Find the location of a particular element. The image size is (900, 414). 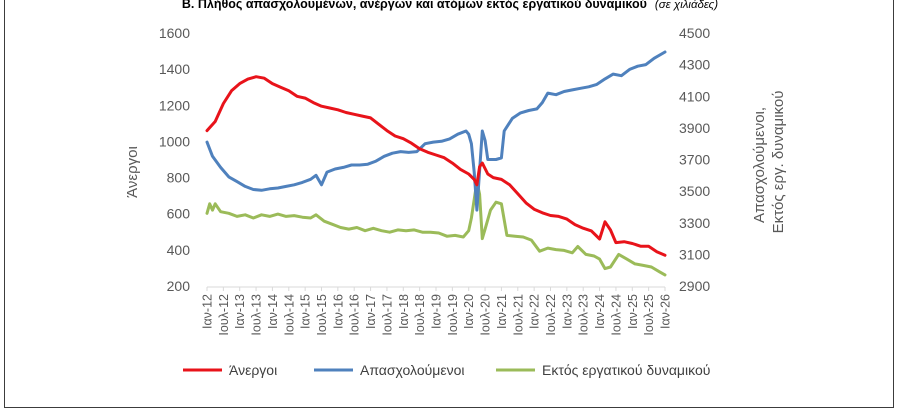

left-tick-label: 600 is located at coordinates (179, 214).